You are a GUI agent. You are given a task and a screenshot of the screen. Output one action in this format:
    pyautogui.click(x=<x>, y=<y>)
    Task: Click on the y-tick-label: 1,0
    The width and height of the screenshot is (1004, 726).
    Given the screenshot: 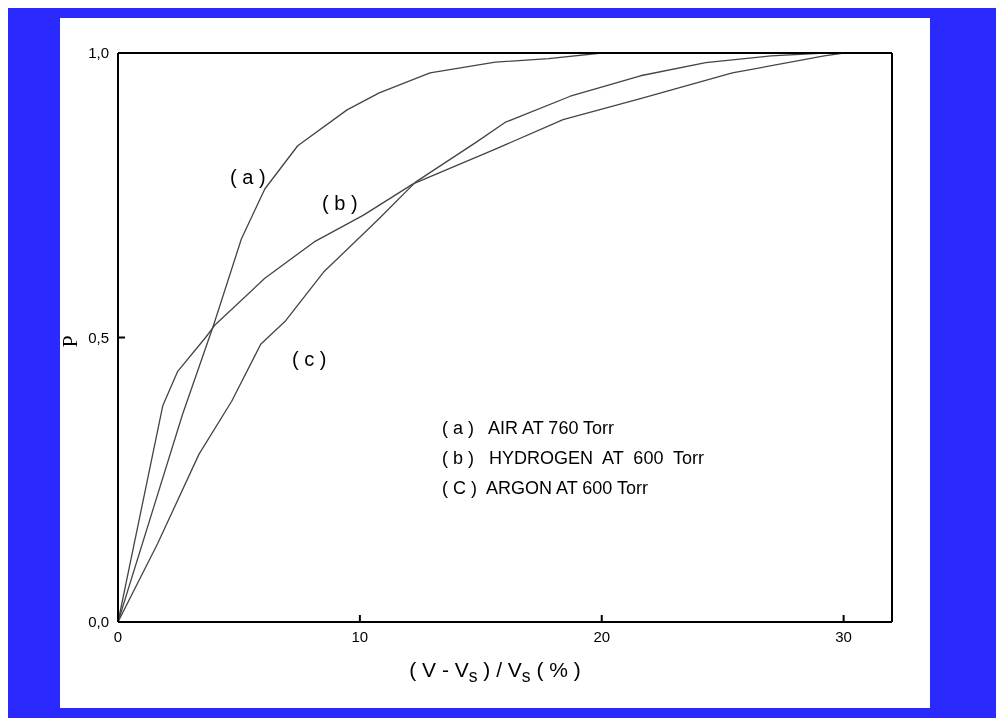 What is the action you would take?
    pyautogui.click(x=98, y=53)
    